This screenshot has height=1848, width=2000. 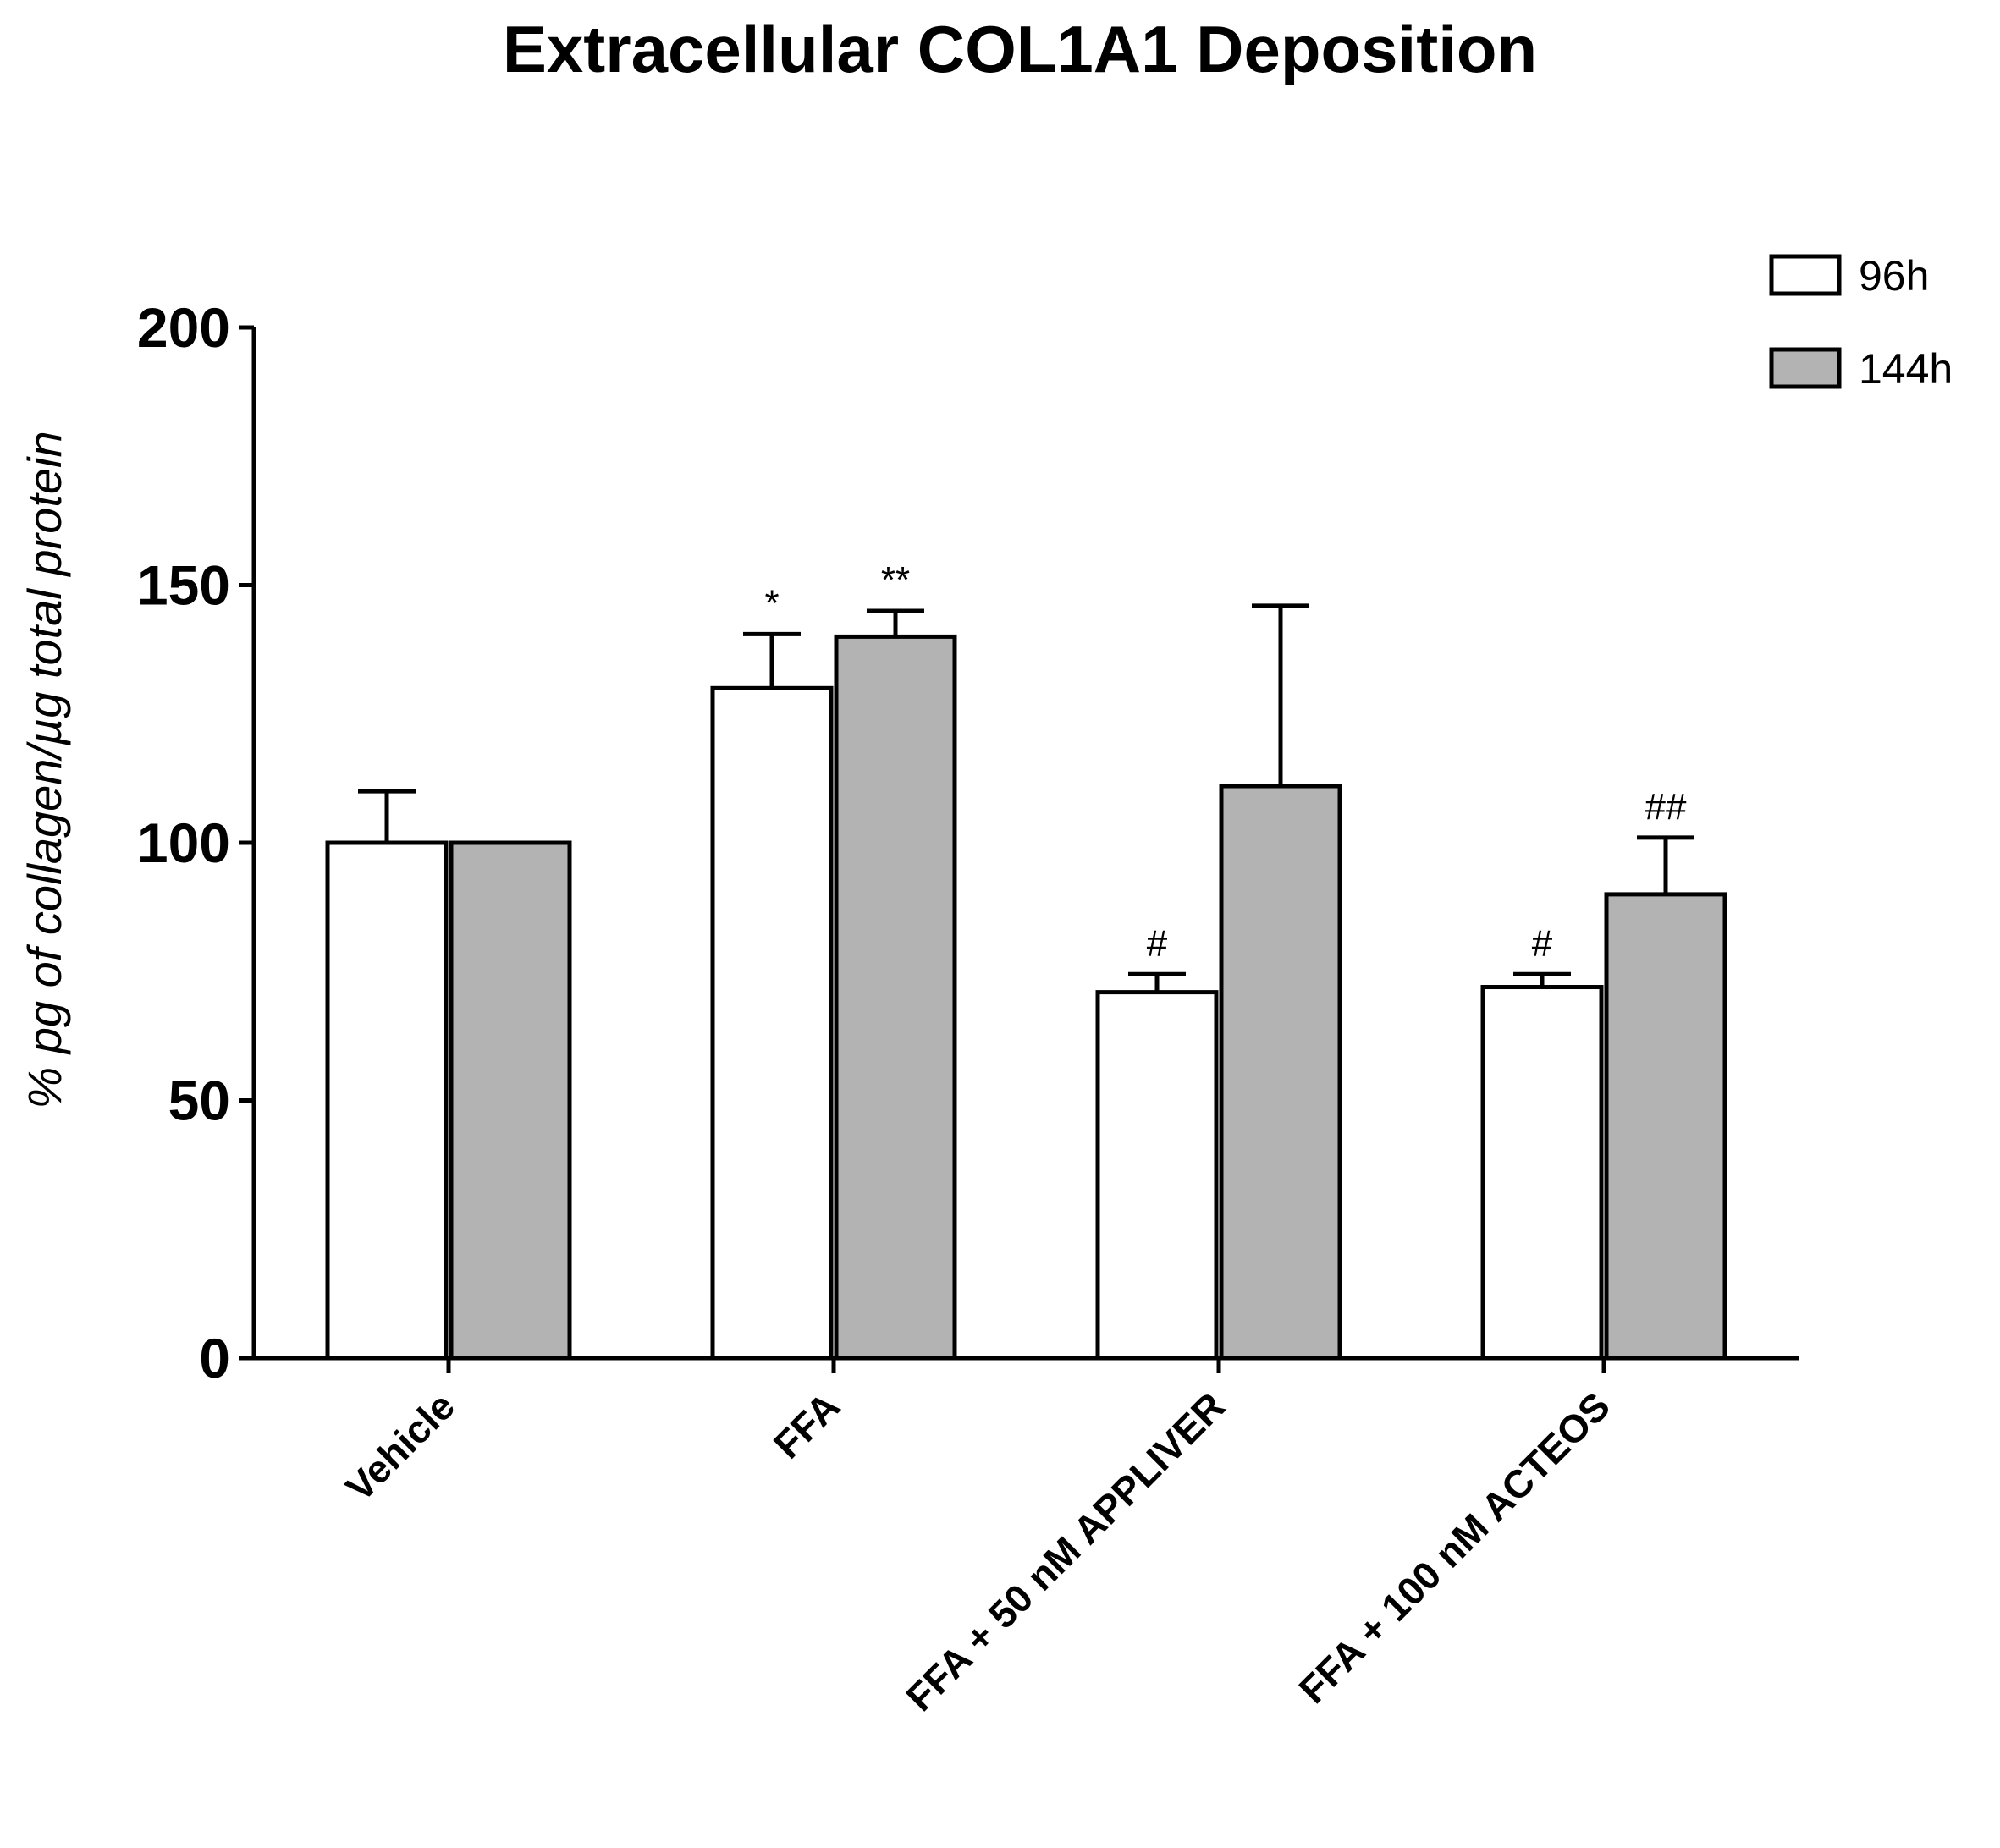 I want to click on significance-marker: ##, so click(x=1666, y=807).